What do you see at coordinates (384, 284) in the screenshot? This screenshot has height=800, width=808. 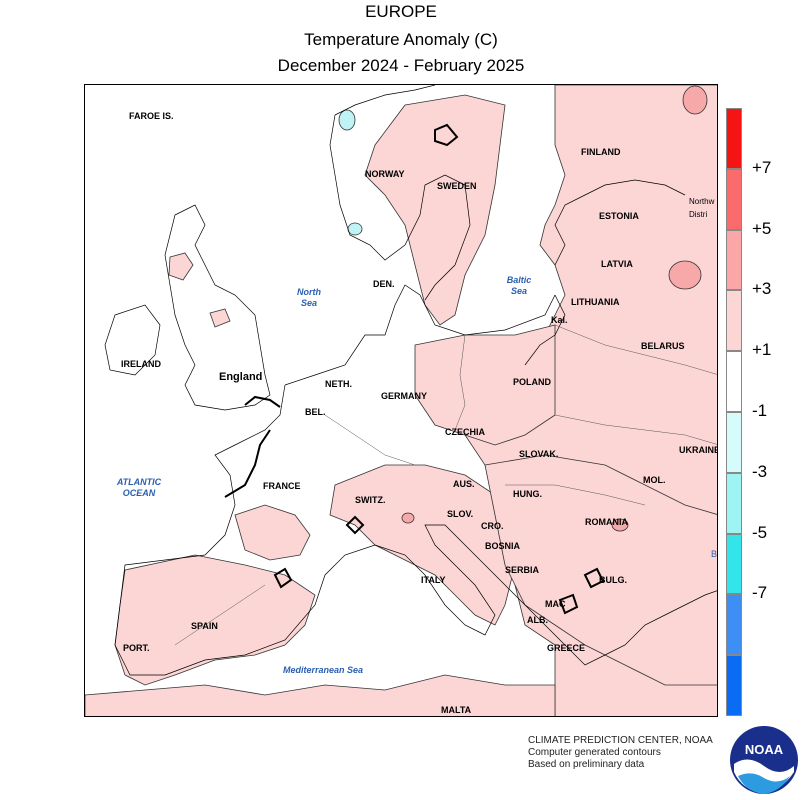 I see `label-denmark: DEN.` at bounding box center [384, 284].